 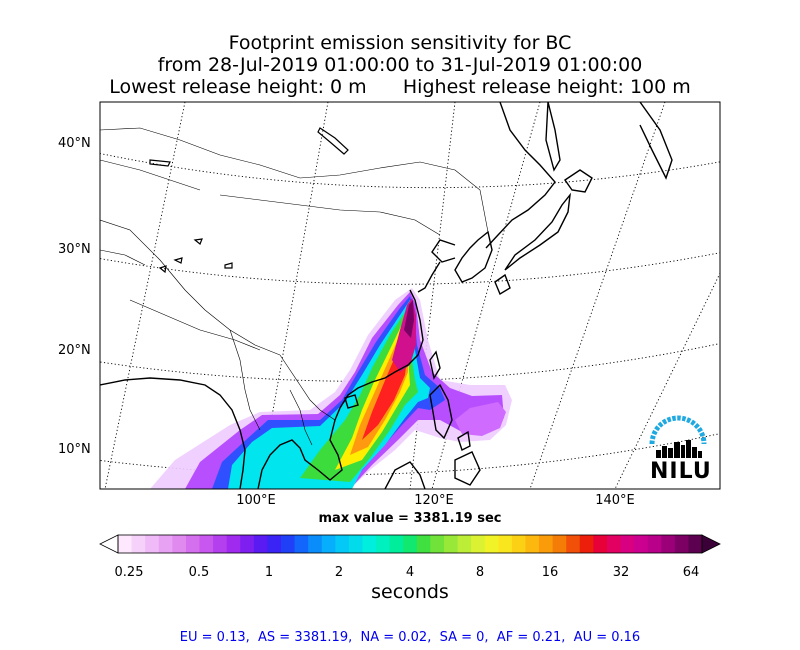 I want to click on meridian-100e, so click(x=293, y=295).